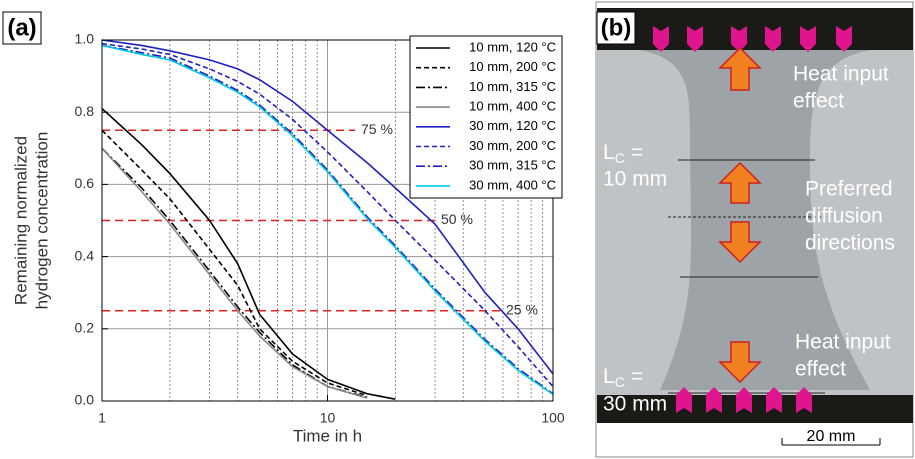 This screenshot has width=915, height=459. Describe the element at coordinates (102, 418) in the screenshot. I see `x-tick-label: 1` at that location.